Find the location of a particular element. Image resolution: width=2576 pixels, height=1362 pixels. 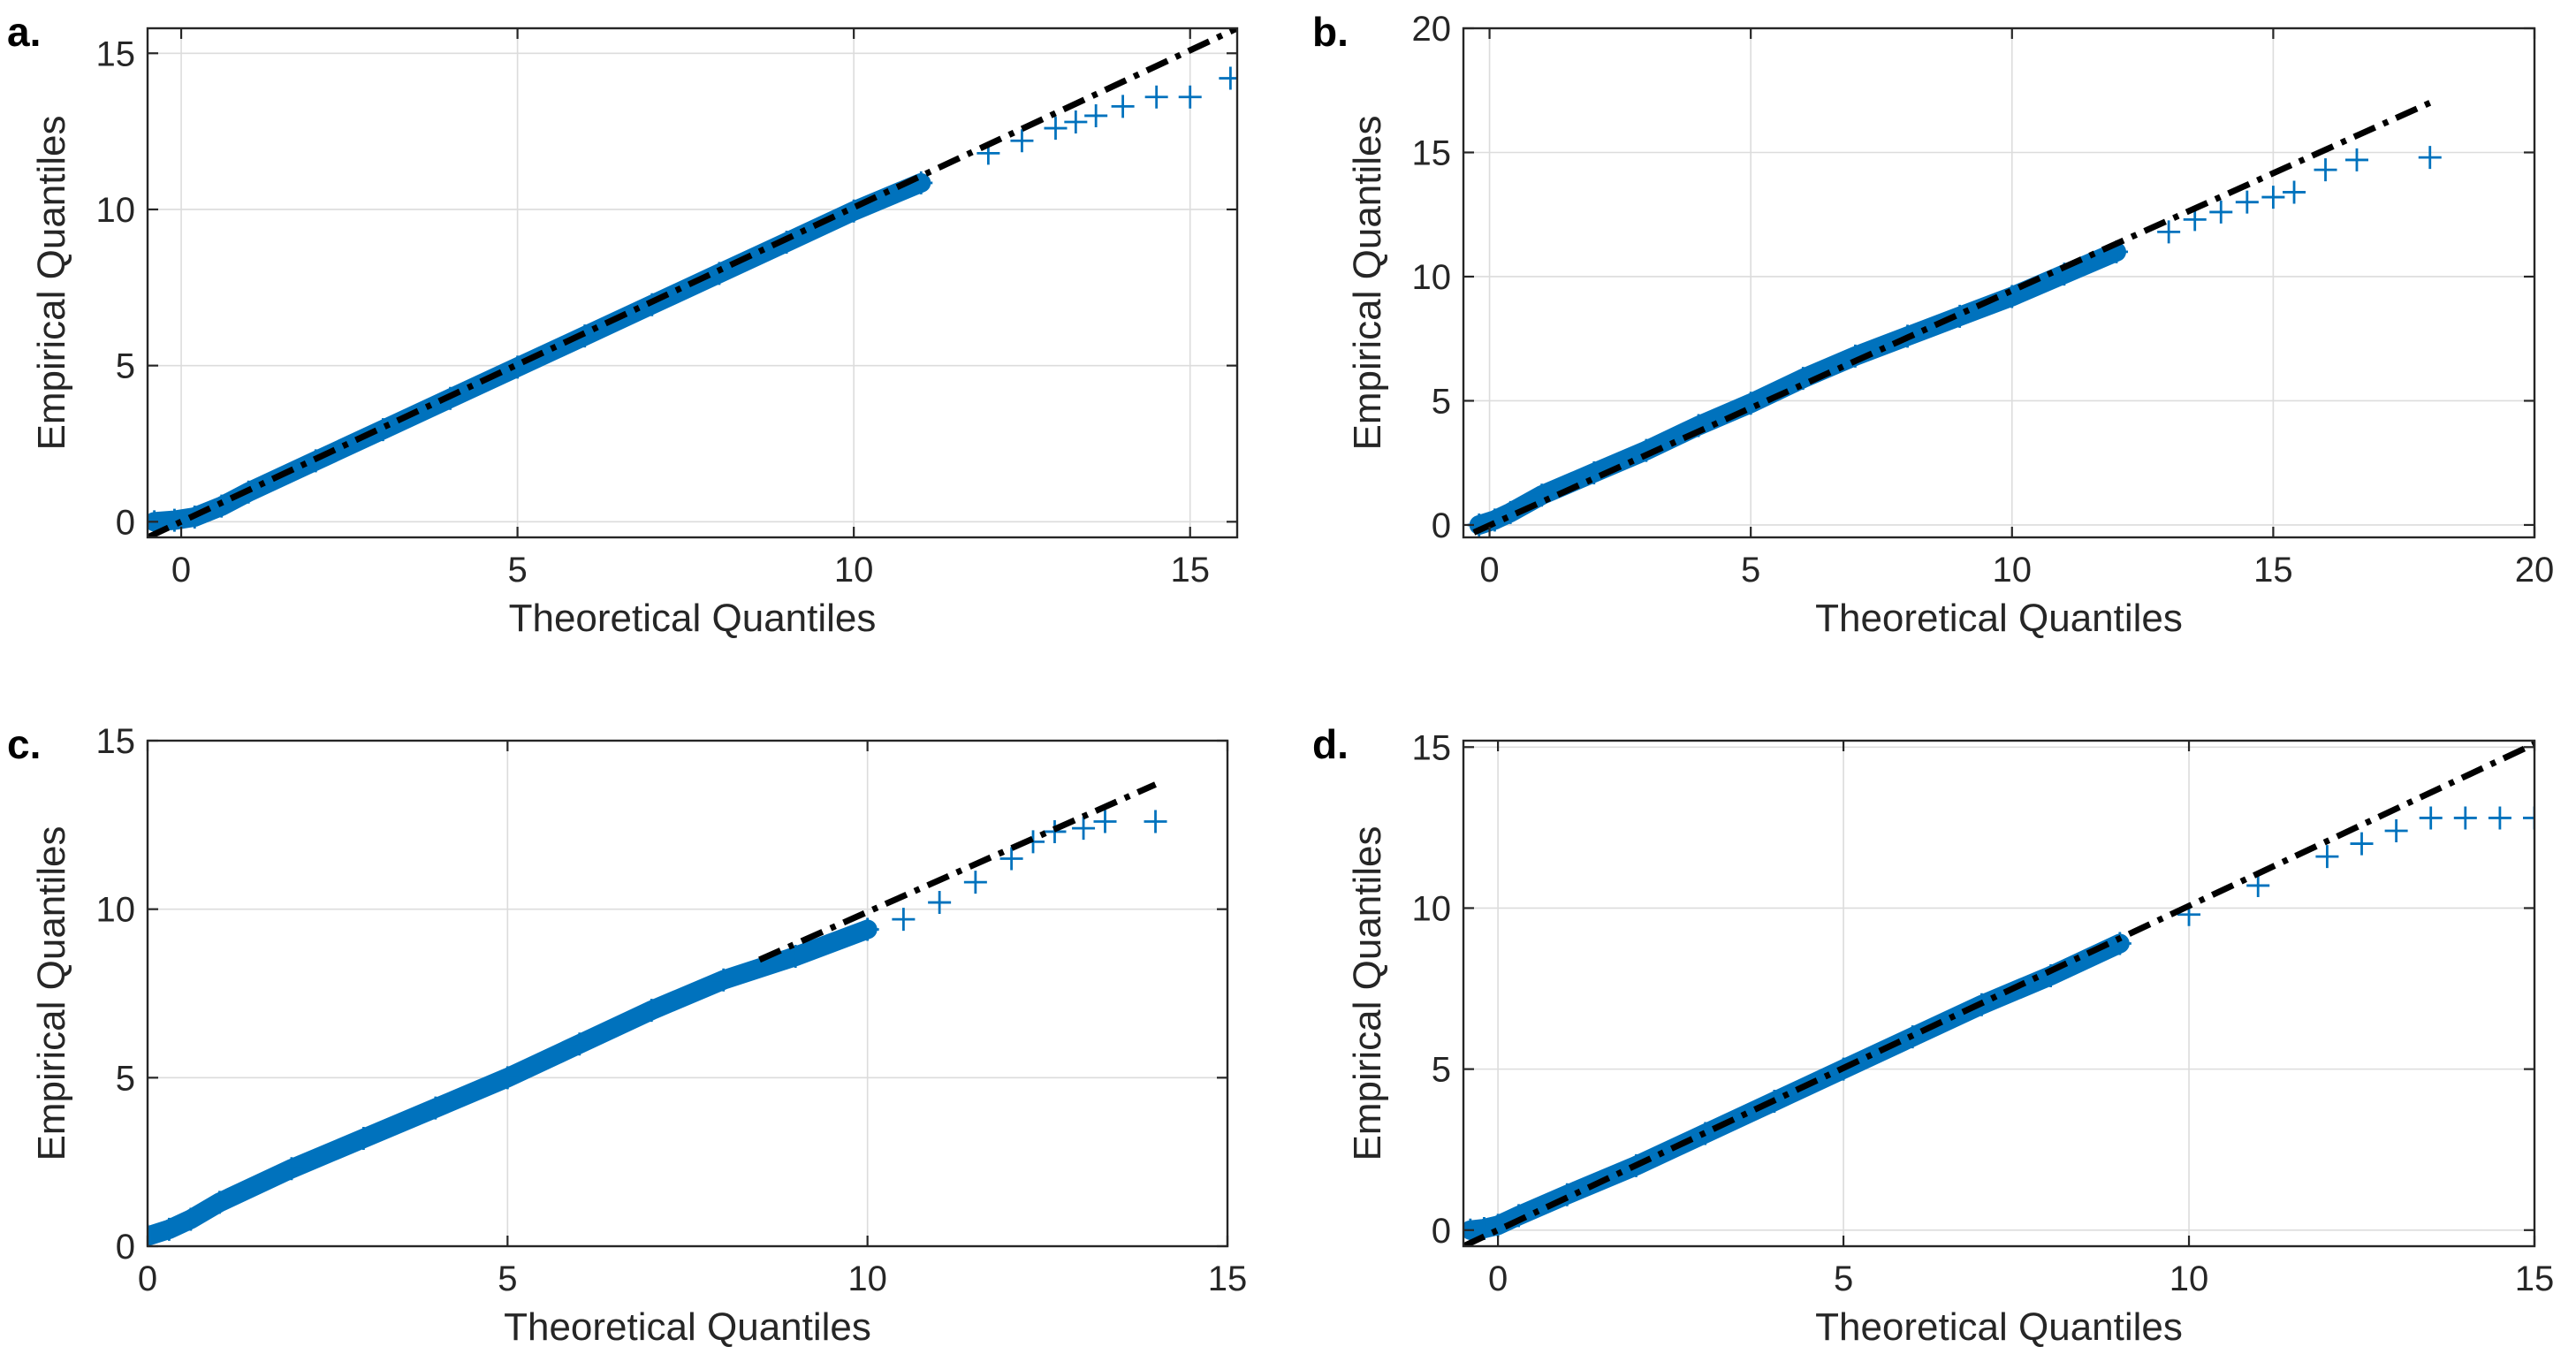

x-tick-label: 20 is located at coordinates (2535, 571).